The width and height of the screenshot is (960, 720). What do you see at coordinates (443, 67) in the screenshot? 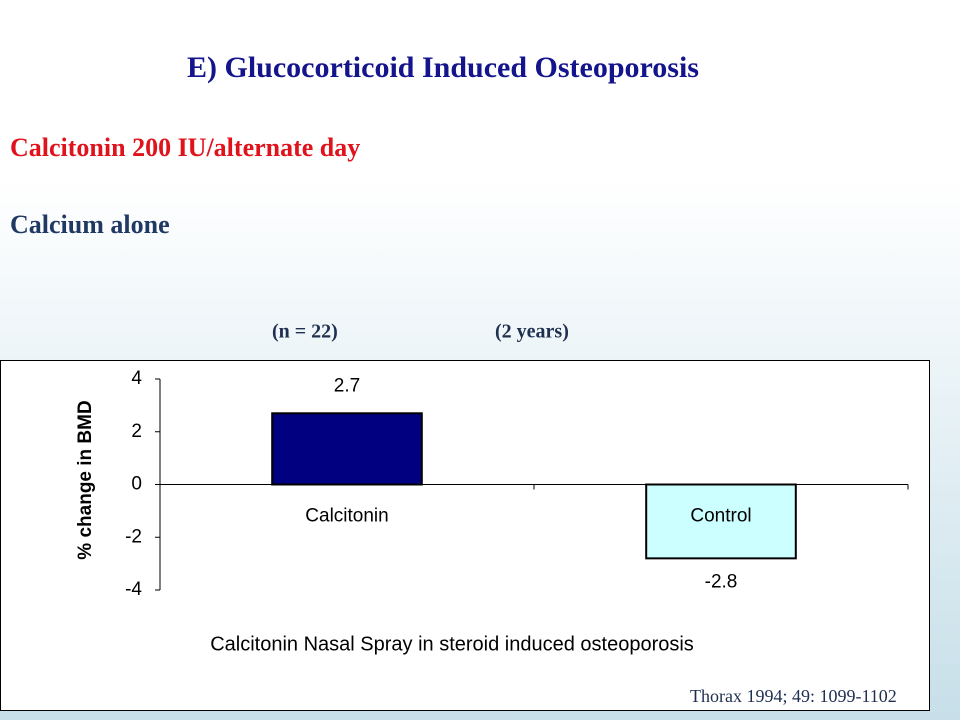
I see `slide-title: E) Glucocorticoid Induced Osteoporosis` at bounding box center [443, 67].